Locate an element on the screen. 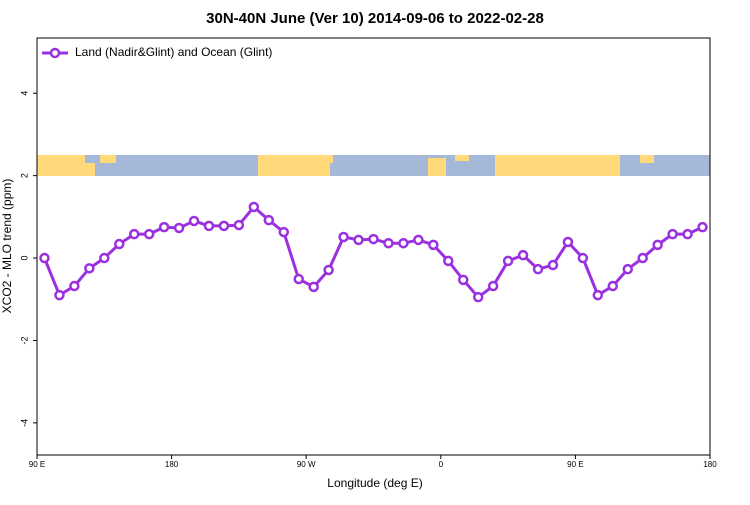 This screenshot has height=505, width=750. map-strip is located at coordinates (373, 165).